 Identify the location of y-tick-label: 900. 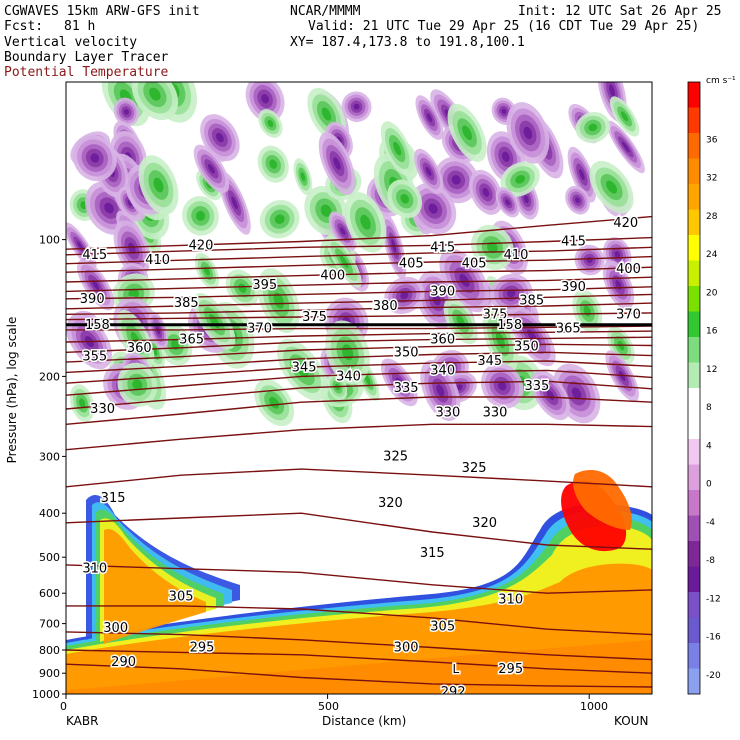
(49, 673).